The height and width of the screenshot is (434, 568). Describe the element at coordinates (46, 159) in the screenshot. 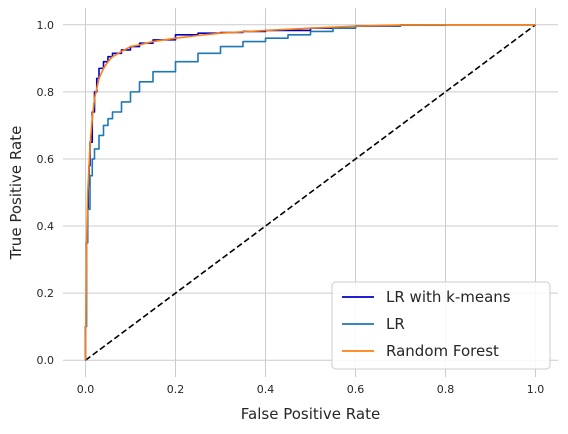

I see `y-tick-label: 0.6` at that location.